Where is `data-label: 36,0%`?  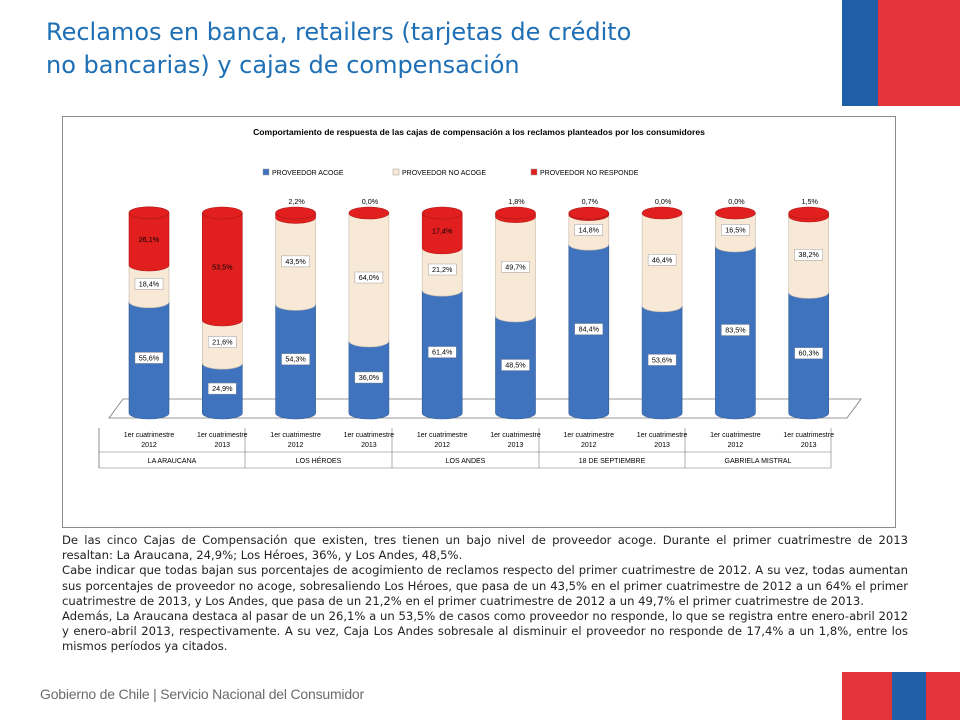 data-label: 36,0% is located at coordinates (369, 377).